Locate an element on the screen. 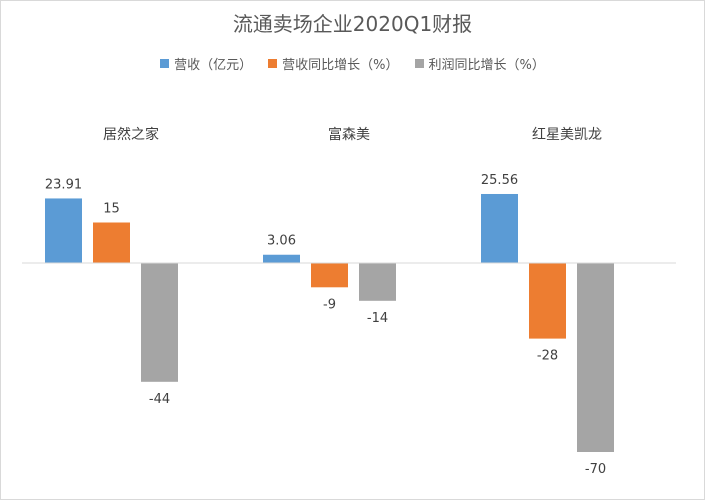  legend-item-revenue-growth: 营收同比增长（%） is located at coordinates (333, 63).